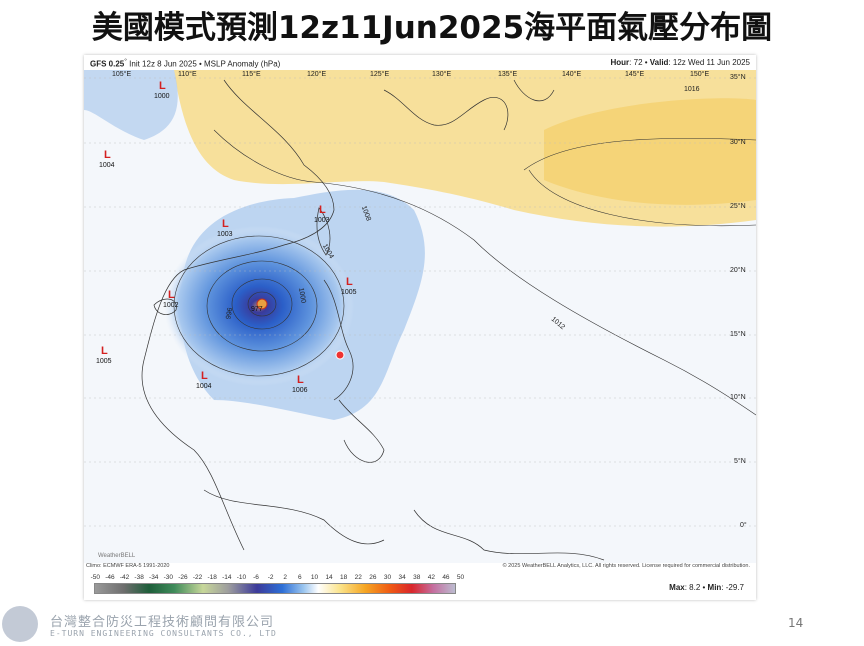 This screenshot has width=864, height=646. What do you see at coordinates (162, 96) in the screenshot?
I see `low-pressure-value: 1000` at bounding box center [162, 96].